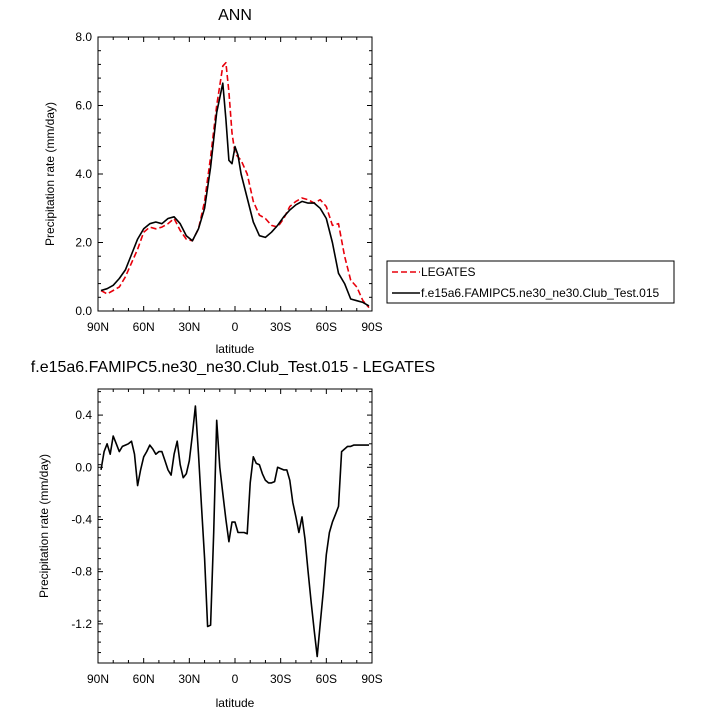 The height and width of the screenshot is (717, 719). What do you see at coordinates (280, 327) in the screenshot?
I see `top-x-tick-label: 30S` at bounding box center [280, 327].